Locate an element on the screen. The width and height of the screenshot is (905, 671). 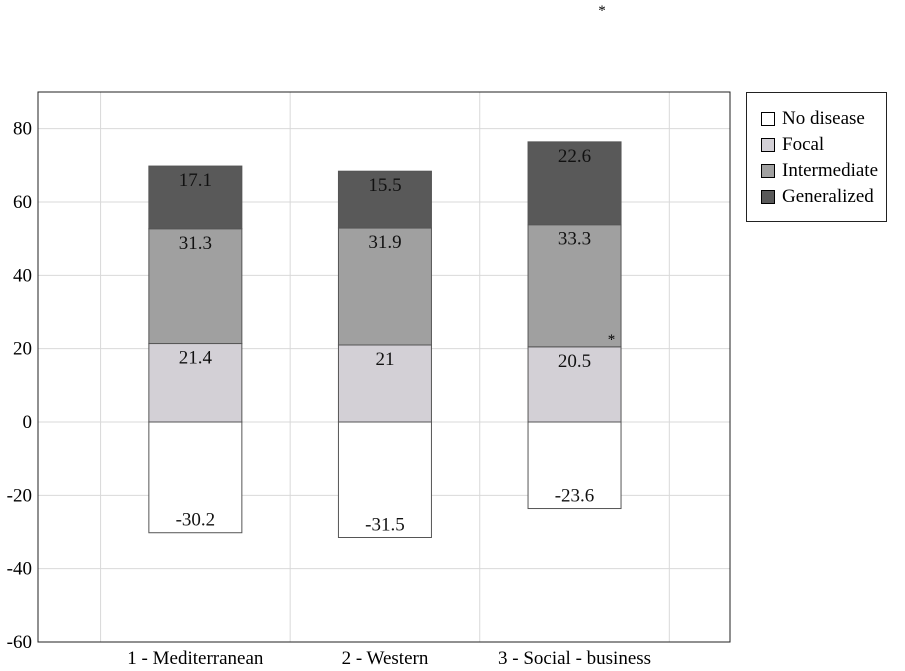
legend-item: Focal is located at coordinates (823, 145).